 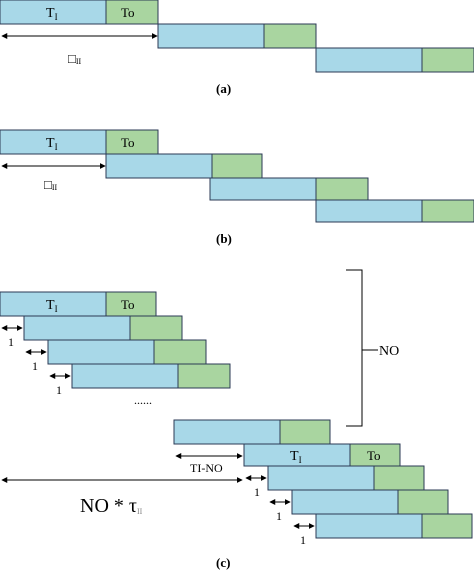 I want to click on offset-label-c6: 1, so click(x=303, y=540).